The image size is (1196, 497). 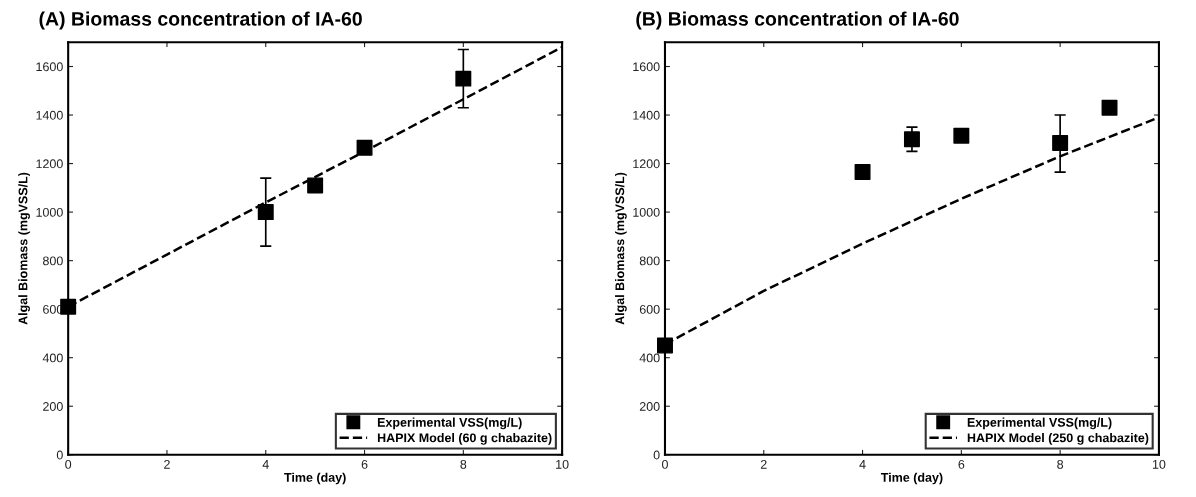 What do you see at coordinates (200, 20) in the screenshot?
I see `chart-title: (A) Biomass concentration of IA-60` at bounding box center [200, 20].